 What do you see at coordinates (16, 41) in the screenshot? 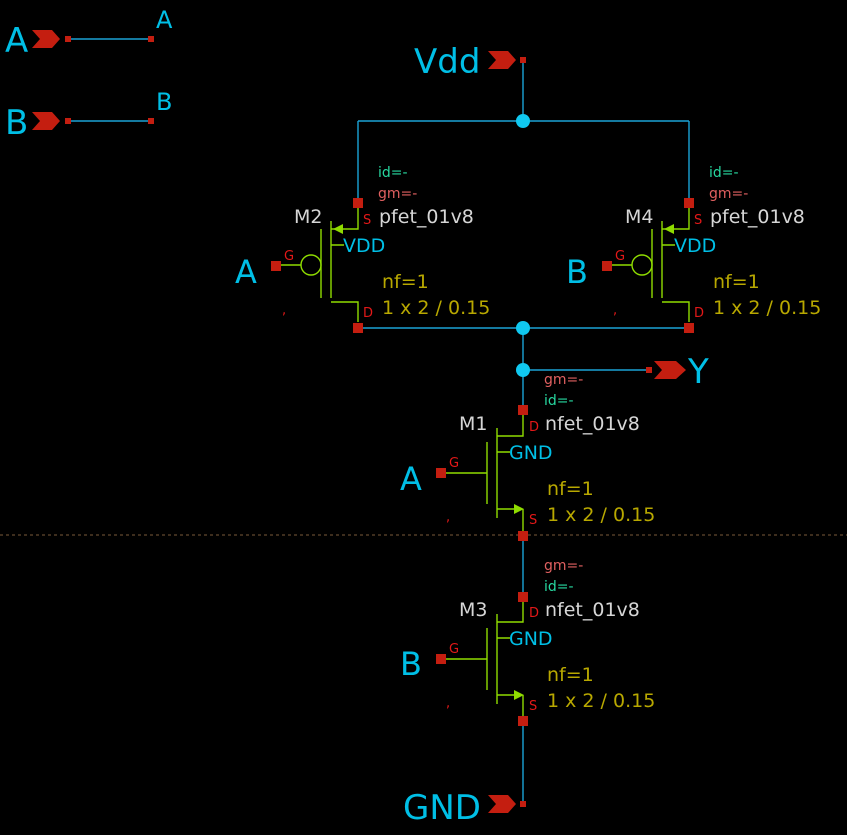
I see `pin-a-label: A` at bounding box center [16, 41].